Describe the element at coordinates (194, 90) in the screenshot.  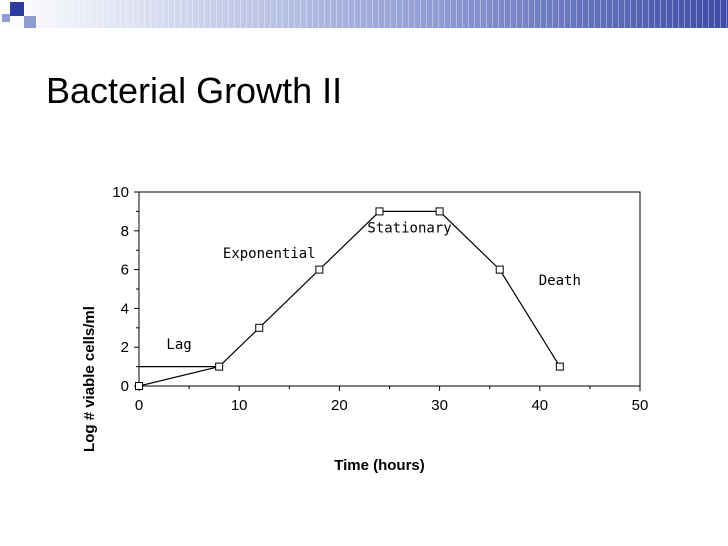
I see `slide-title: Bacterial Growth II` at that location.